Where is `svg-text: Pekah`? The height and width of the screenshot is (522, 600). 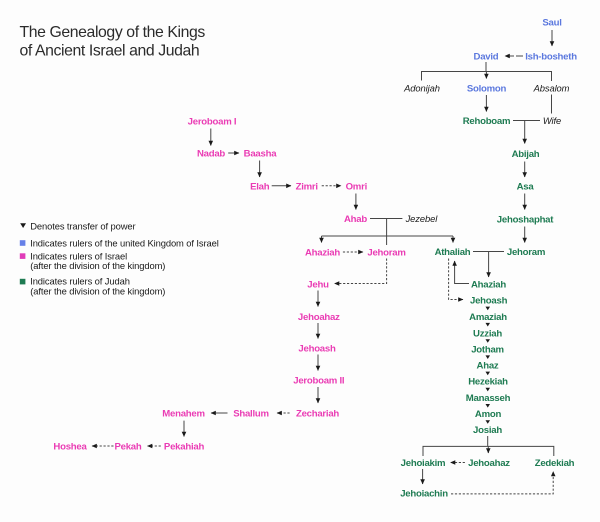
svg-text: Pekah is located at coordinates (127, 447).